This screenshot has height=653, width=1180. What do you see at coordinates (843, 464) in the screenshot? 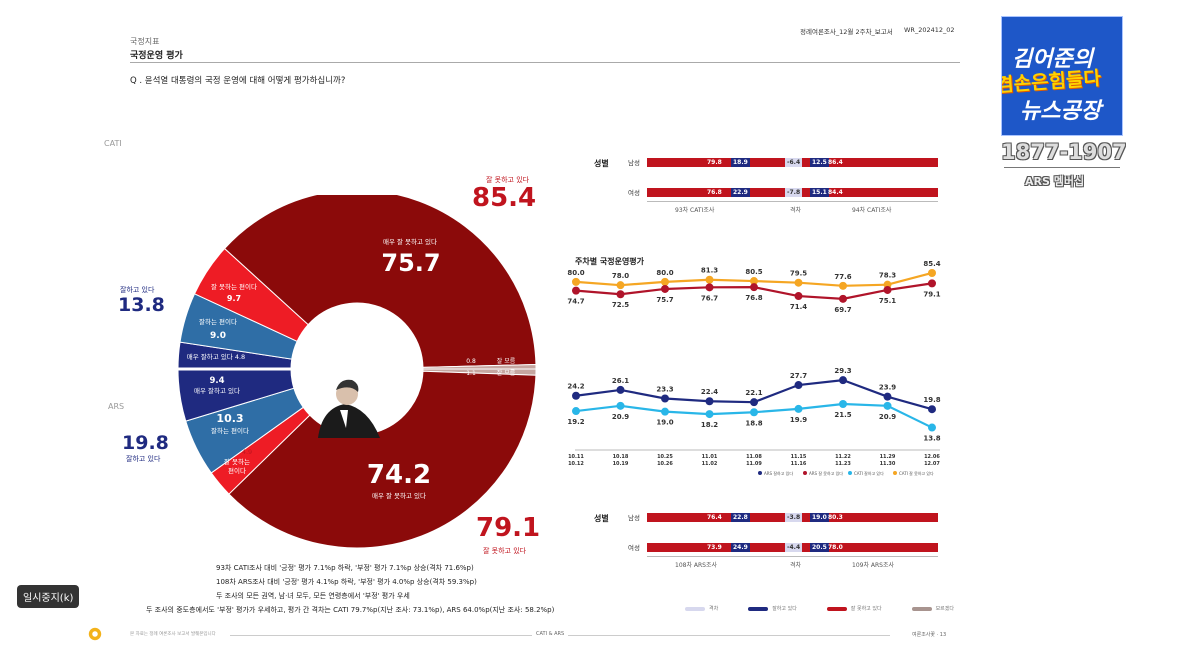
I see `x-tick-label: 11.23` at bounding box center [843, 464].